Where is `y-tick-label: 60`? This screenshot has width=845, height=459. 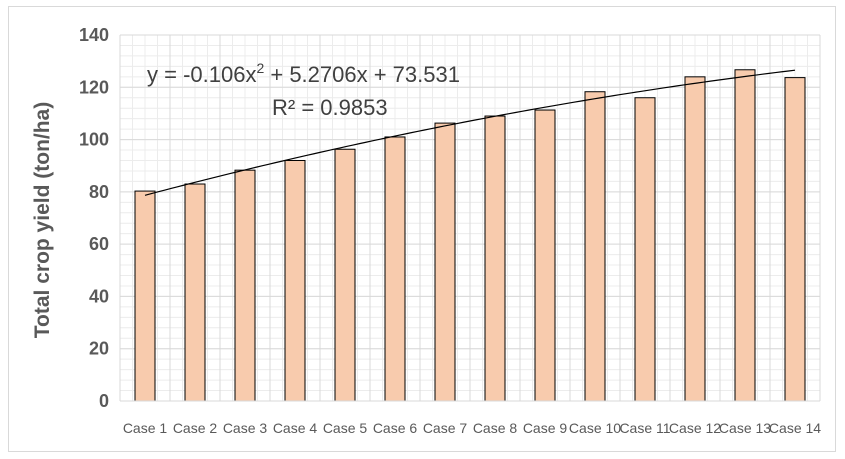 y-tick-label: 60 is located at coordinates (99, 244).